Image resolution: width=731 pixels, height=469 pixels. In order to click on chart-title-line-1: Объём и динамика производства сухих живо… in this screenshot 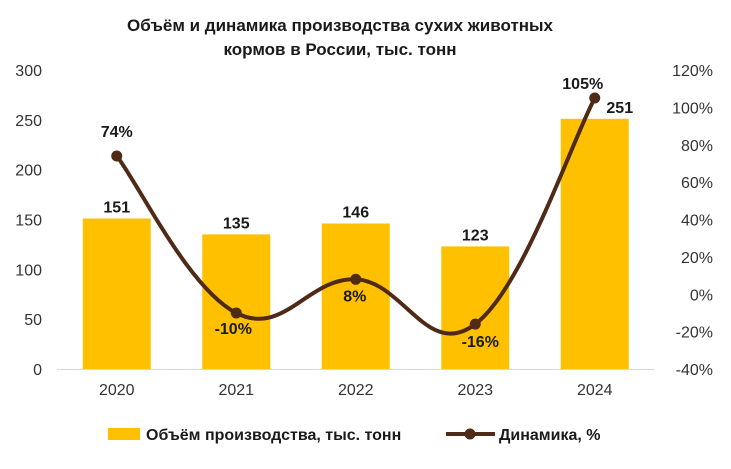, I will do `click(340, 25)`.